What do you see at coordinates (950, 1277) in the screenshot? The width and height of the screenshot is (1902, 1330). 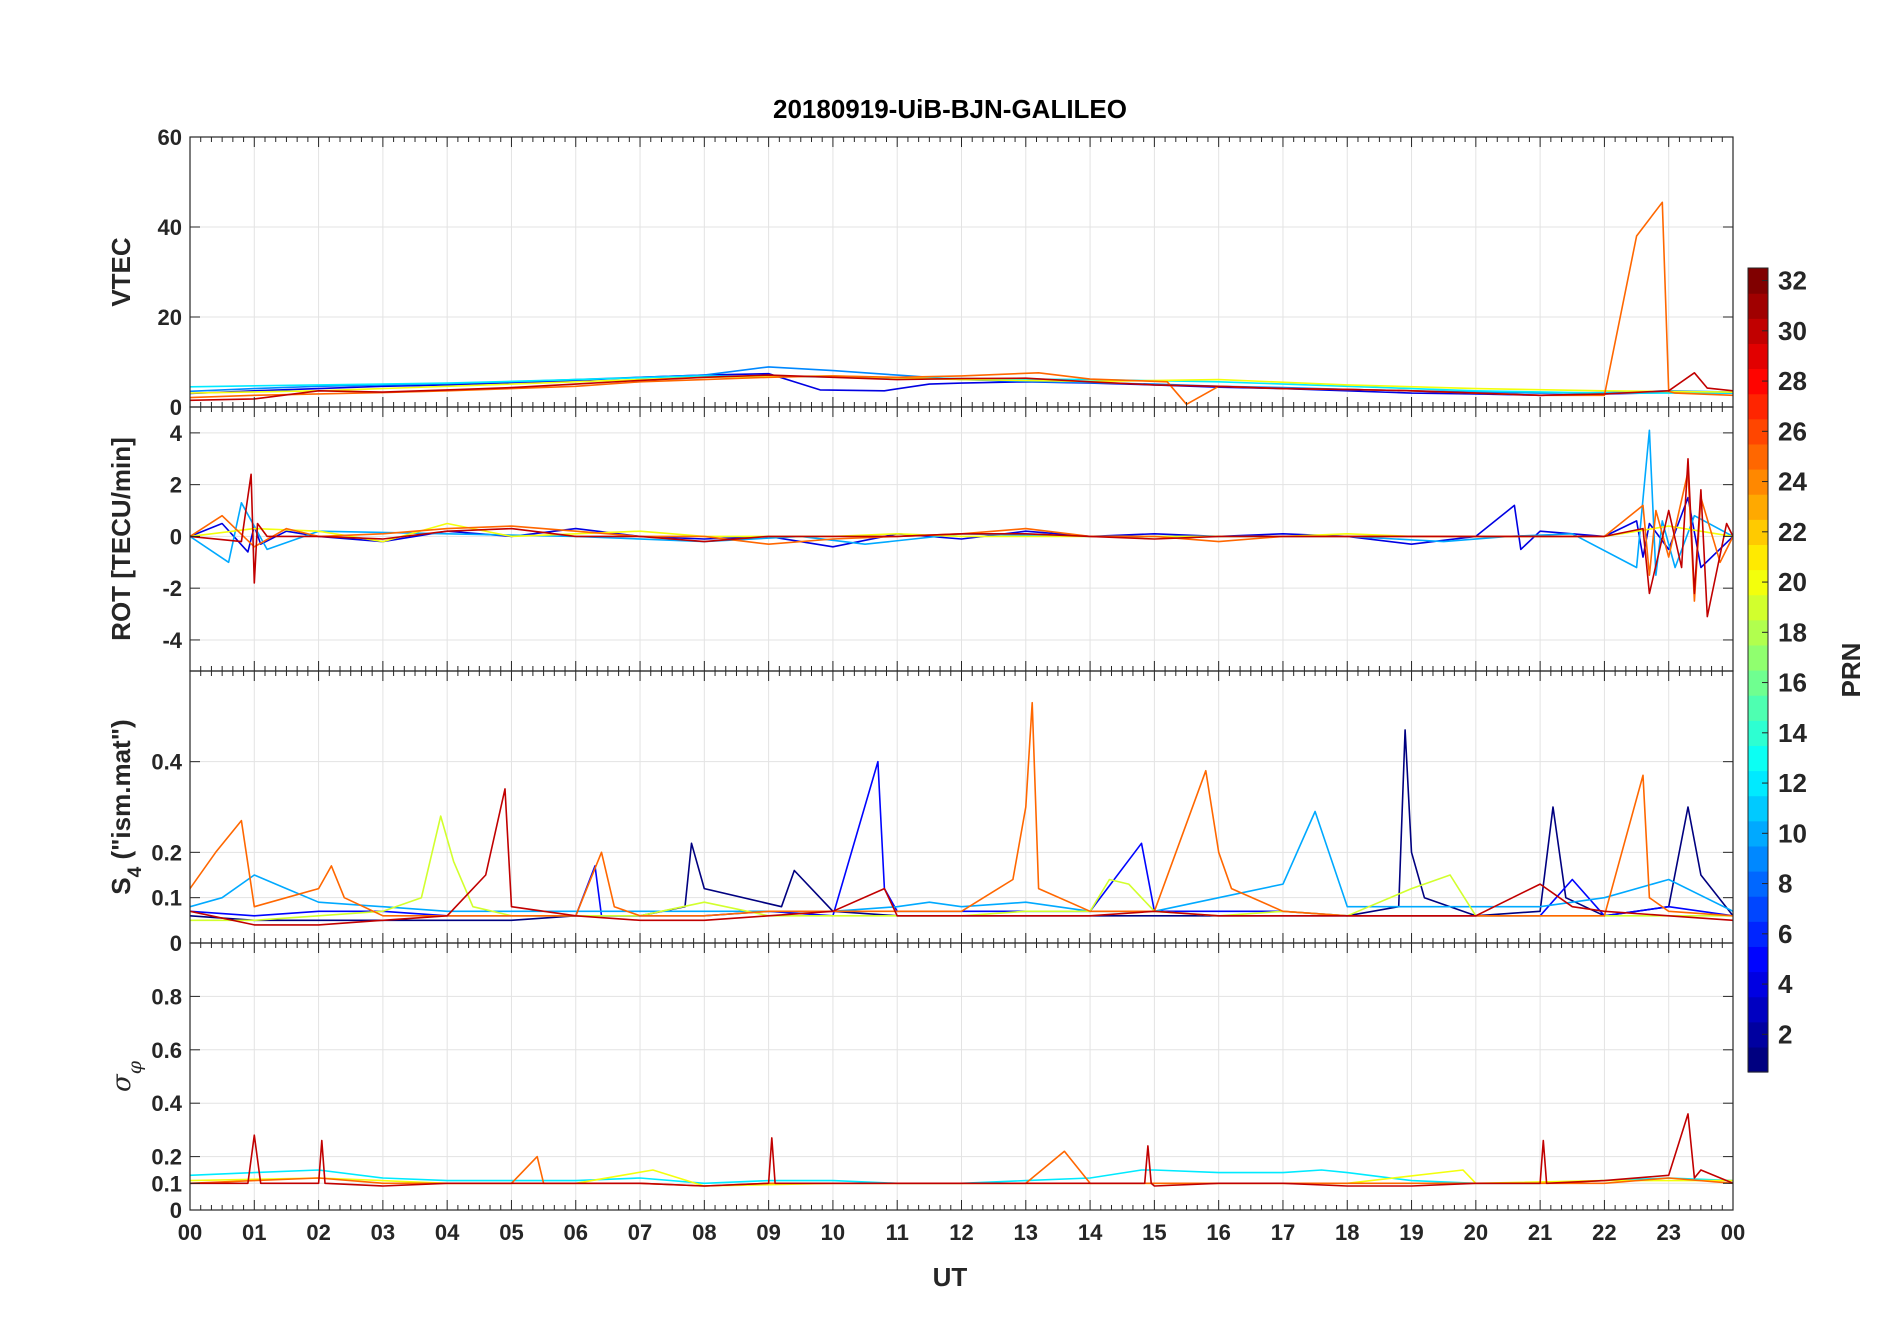 I see `x-axis-label: UT` at bounding box center [950, 1277].